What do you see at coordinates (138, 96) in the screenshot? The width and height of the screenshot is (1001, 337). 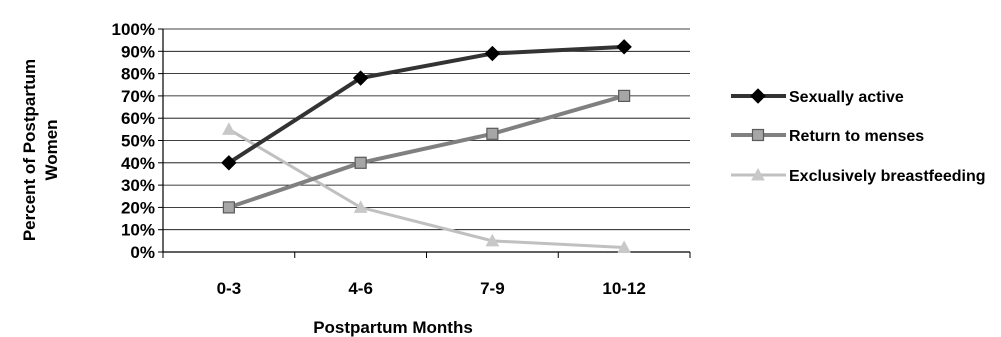 I see `y-tick-label: 70%` at bounding box center [138, 96].